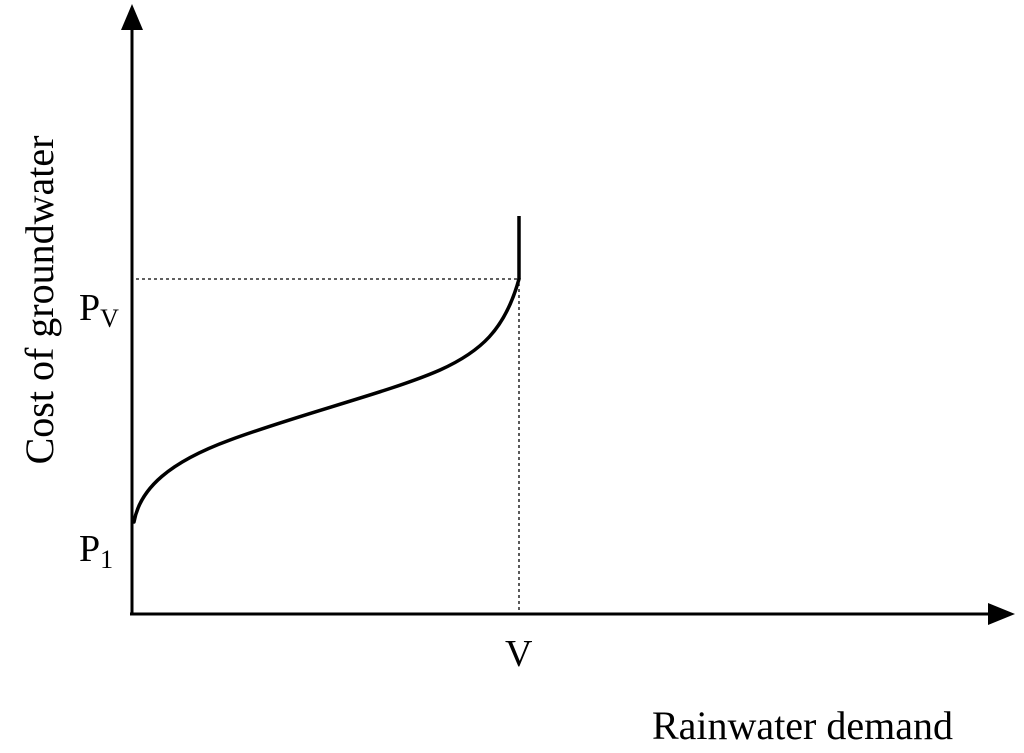  I want to click on x-axis-arrowhead, so click(1001, 614).